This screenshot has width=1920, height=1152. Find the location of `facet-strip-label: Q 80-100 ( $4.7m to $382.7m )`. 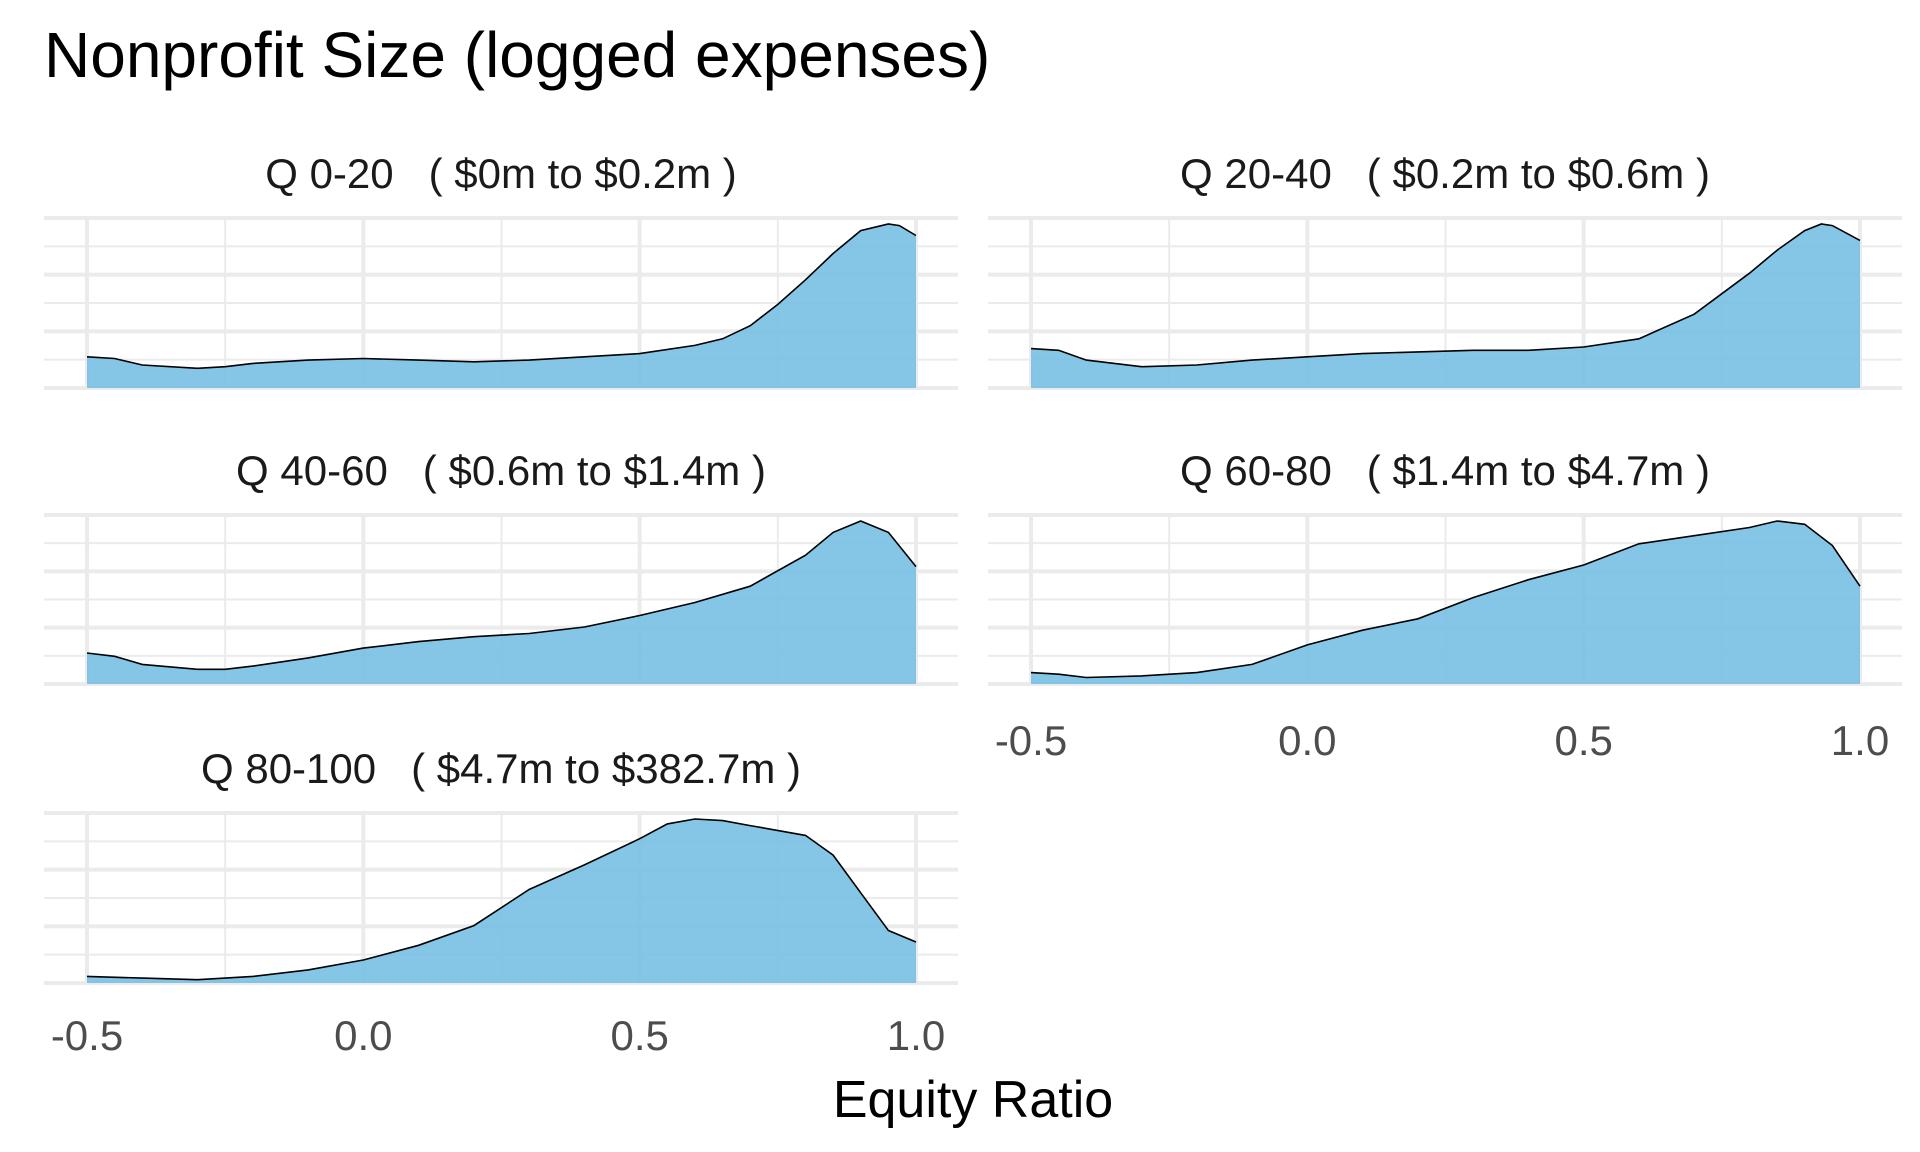

facet-strip-label: Q 80-100 ( $4.7m to $382.7m ) is located at coordinates (501, 768).